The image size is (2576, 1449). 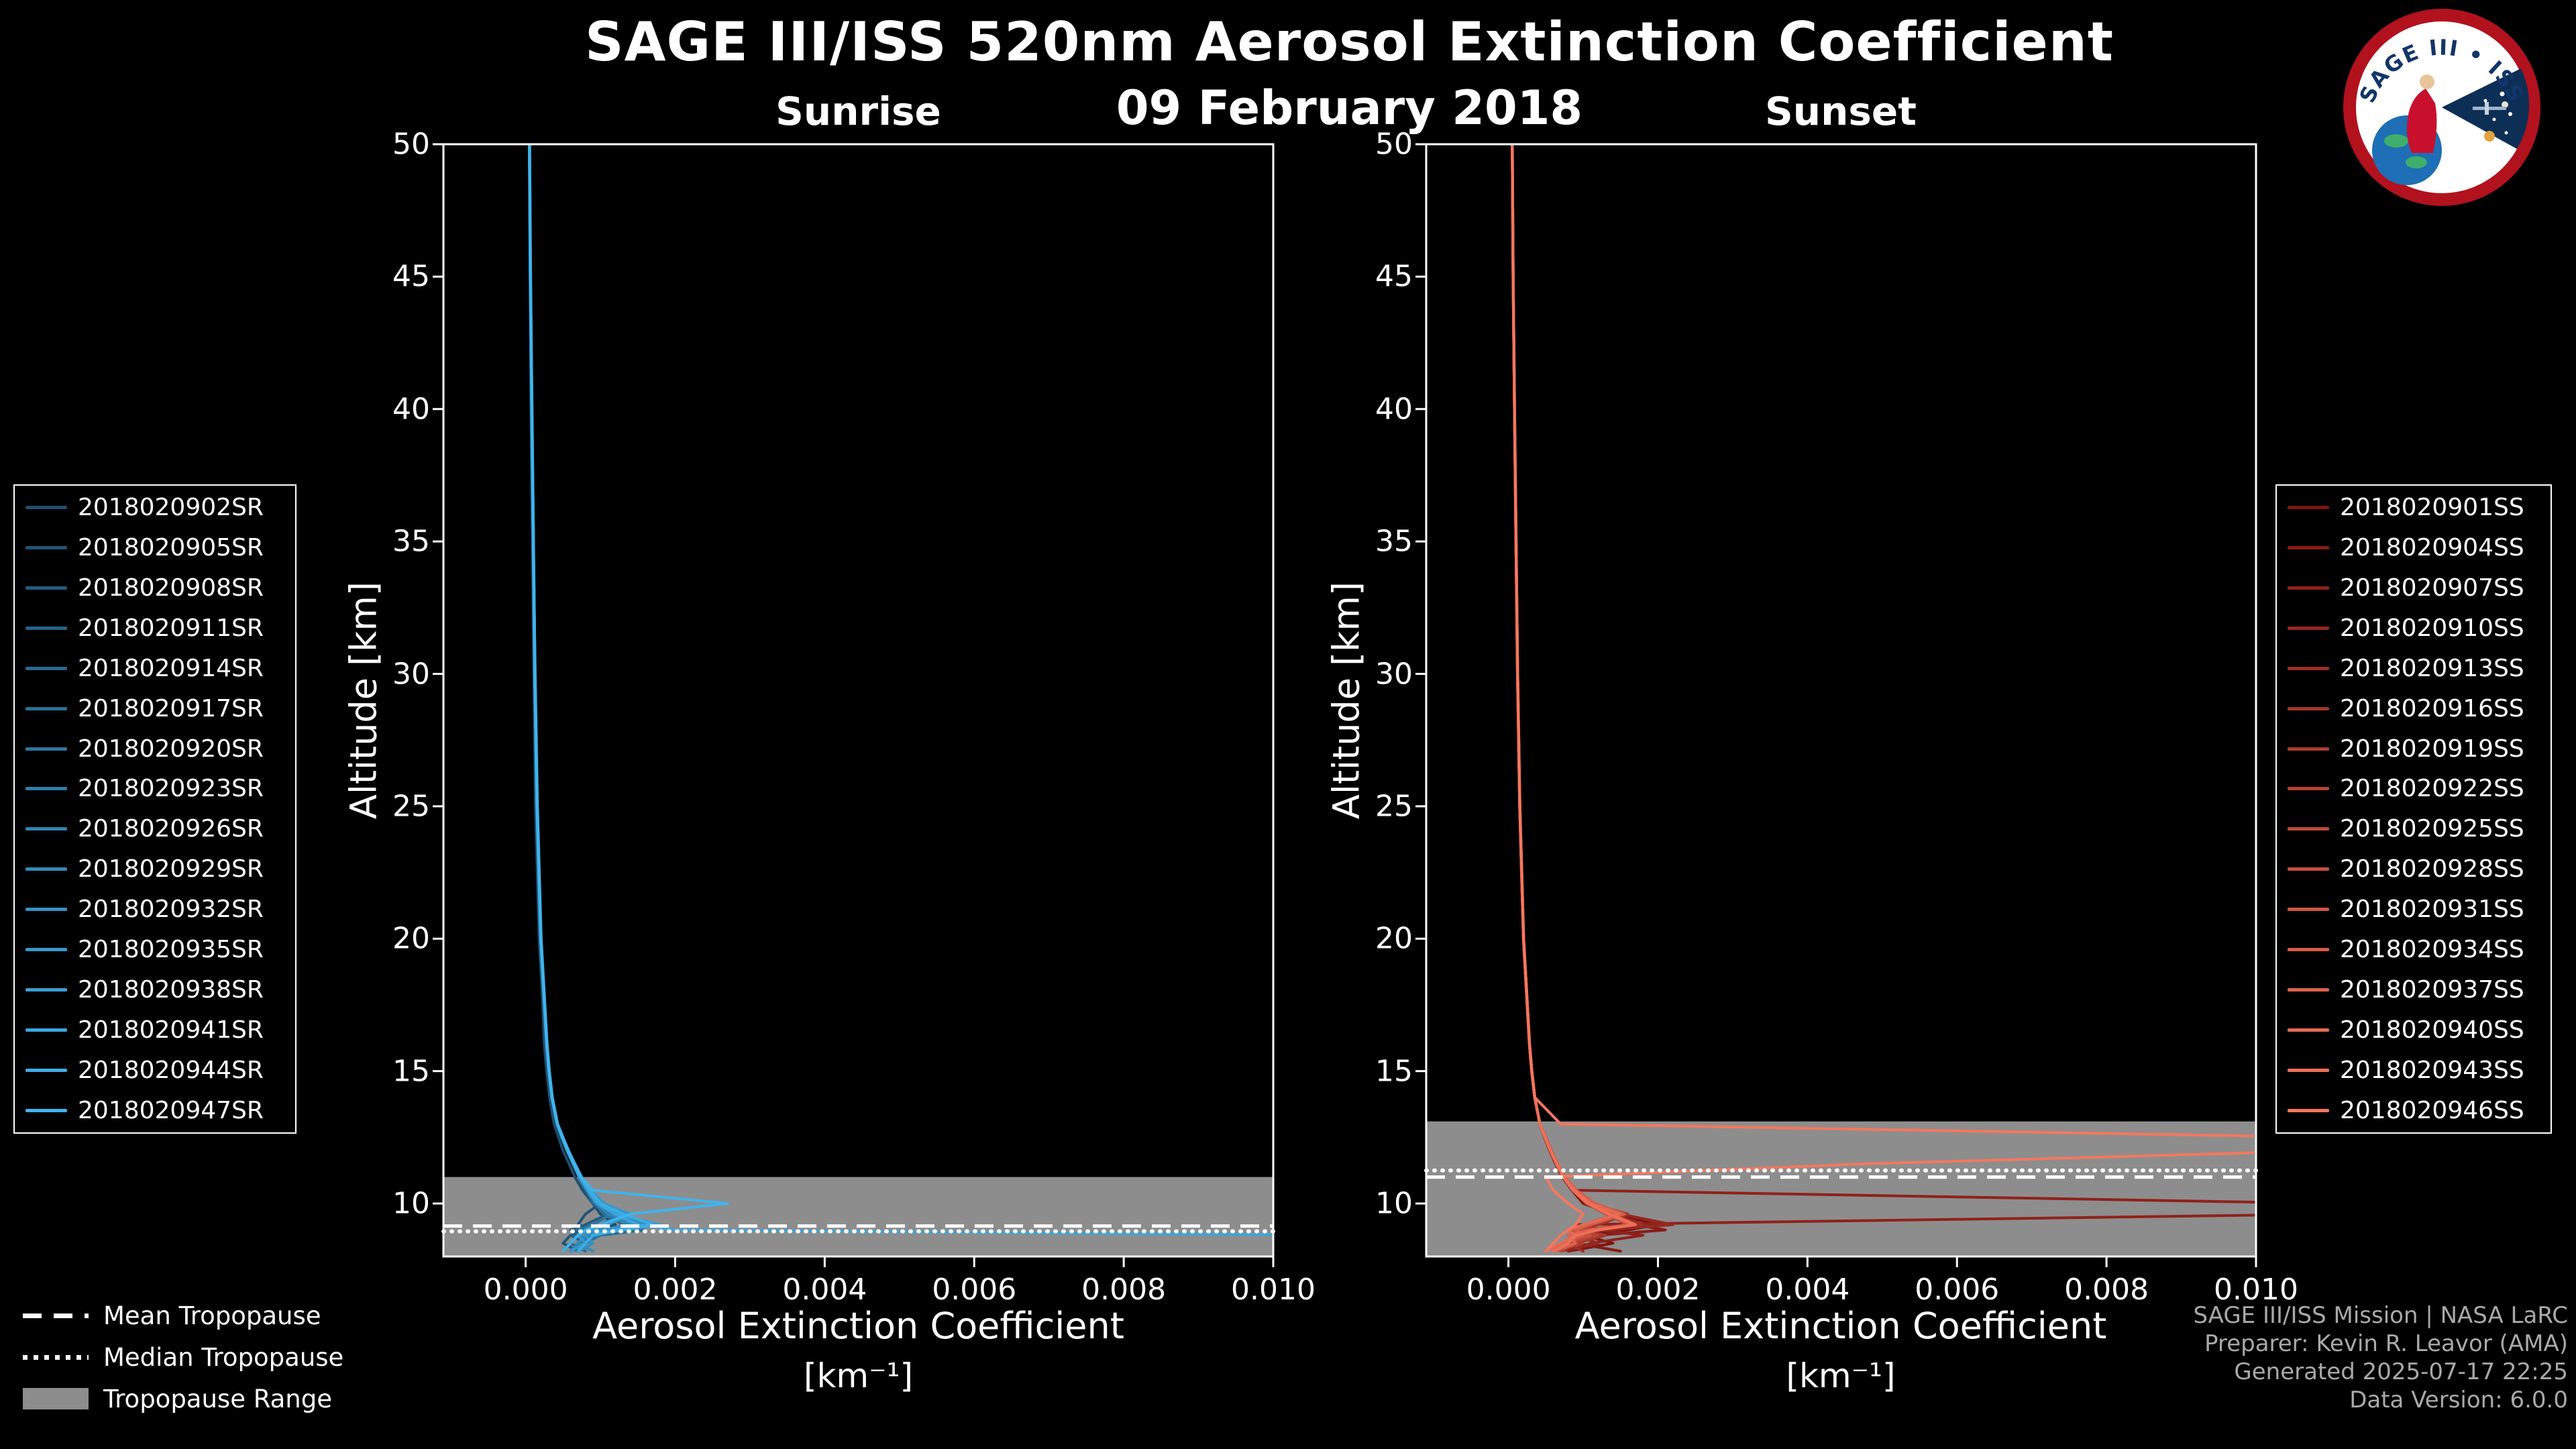 I want to click on x-tick-label: 0.002, so click(x=1658, y=1290).